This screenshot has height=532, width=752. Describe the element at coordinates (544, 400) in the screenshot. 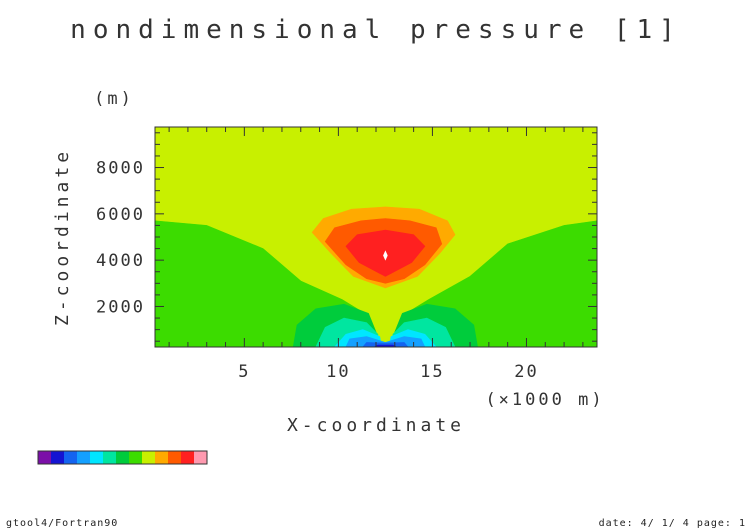

I see `x-unit-label: (×1000 m)` at that location.